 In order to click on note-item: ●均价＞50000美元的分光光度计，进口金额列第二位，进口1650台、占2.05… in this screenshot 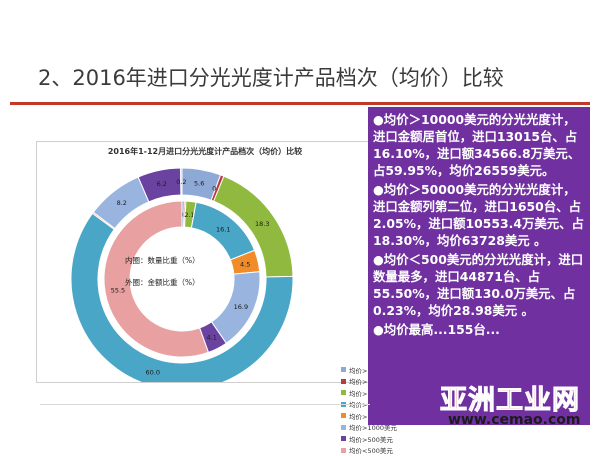, I will do `click(479, 215)`.